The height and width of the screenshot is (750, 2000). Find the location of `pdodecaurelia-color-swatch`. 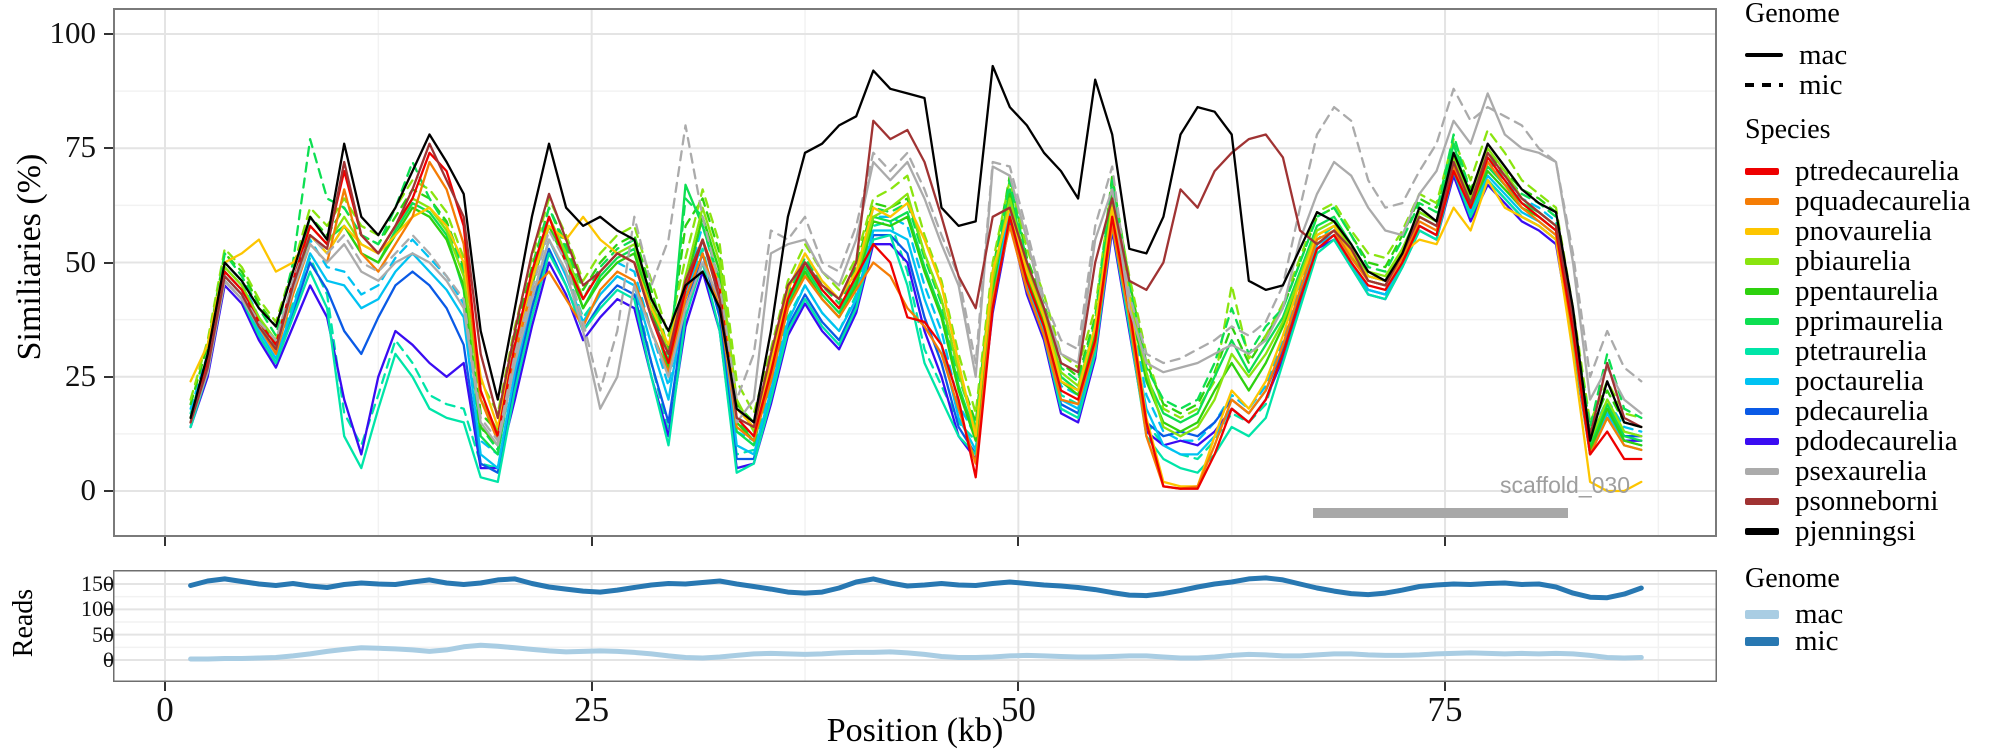

pdodecaurelia-color-swatch is located at coordinates (1762, 441).